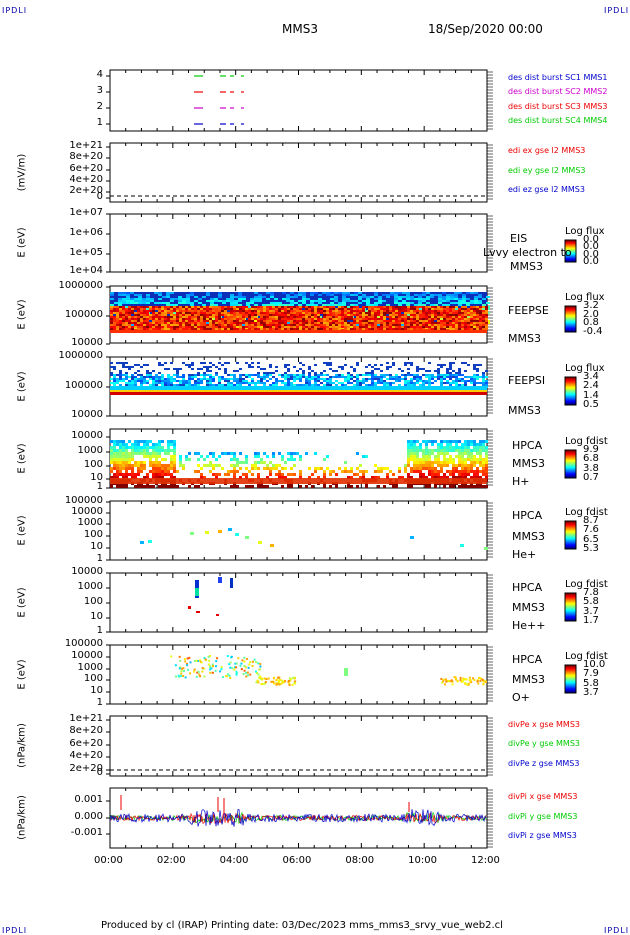 This screenshot has height=935, width=630. I want to click on colorbar-tick: 0.7, so click(591, 477).